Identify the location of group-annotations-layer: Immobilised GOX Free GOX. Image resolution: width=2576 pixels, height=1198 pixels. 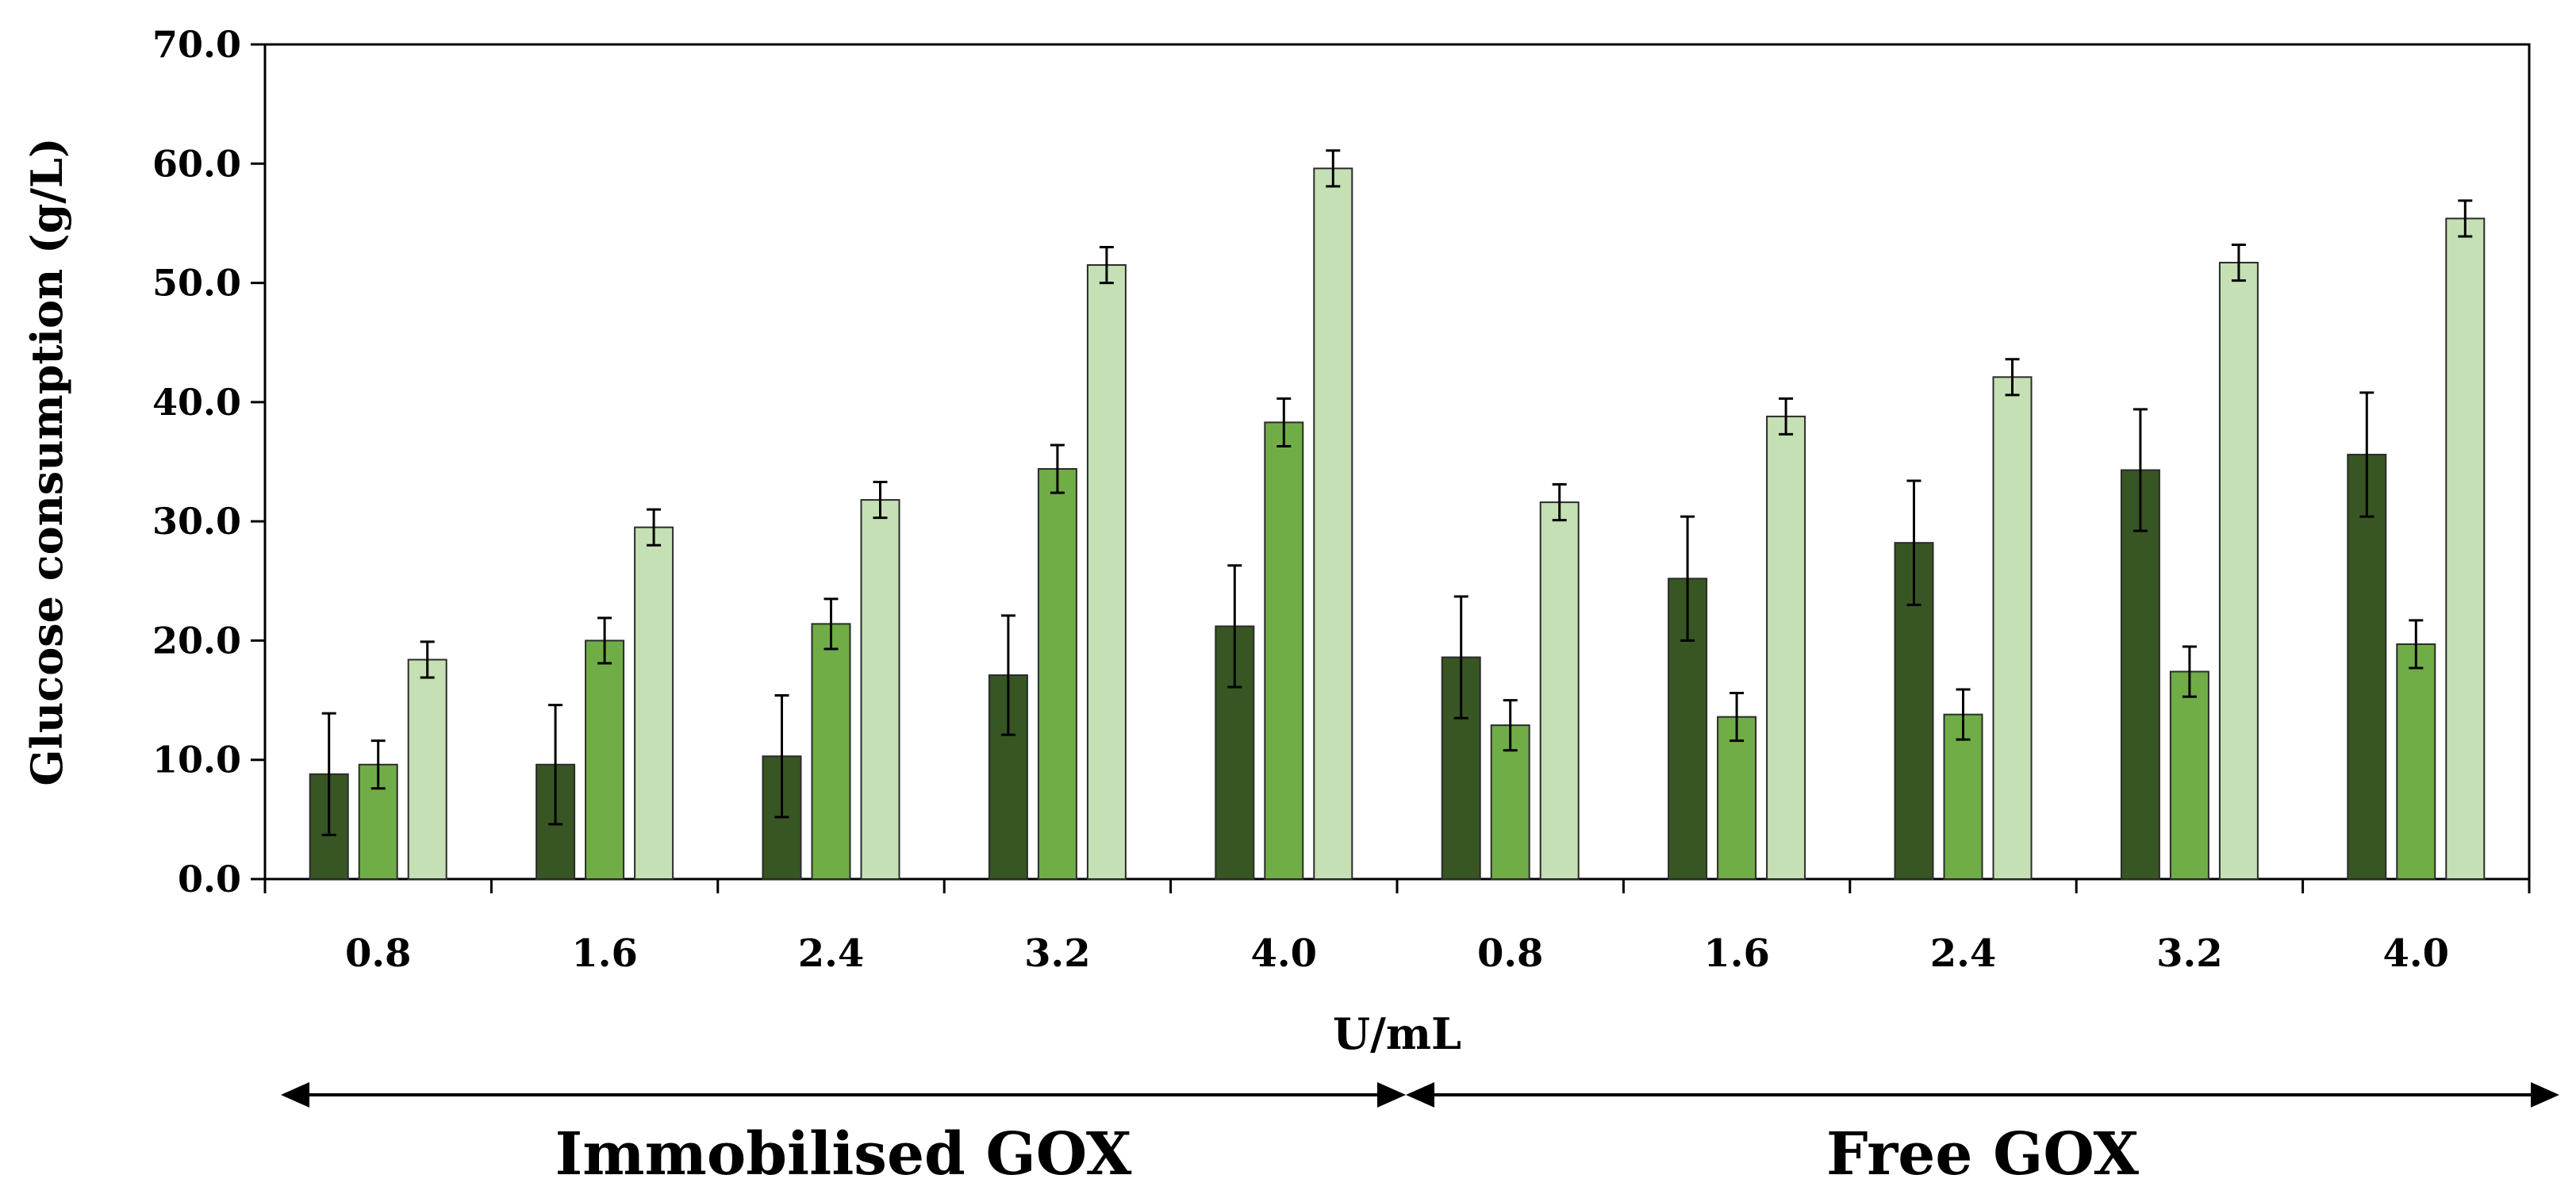
(1420, 1135).